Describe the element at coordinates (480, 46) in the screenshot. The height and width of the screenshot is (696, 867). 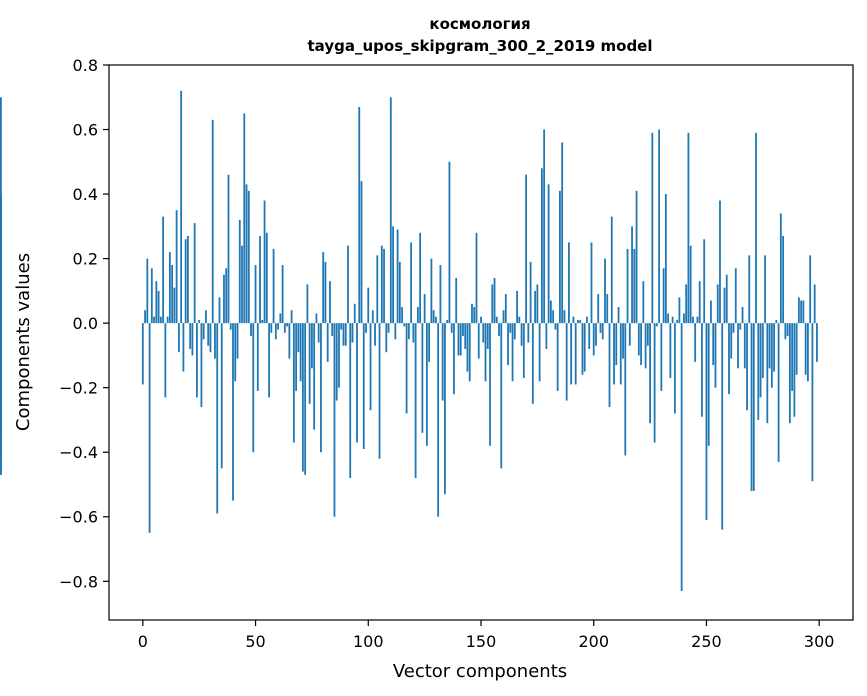
I see `chart-subtitle: tayga_upos_skipgram_300_2_2019 model` at that location.